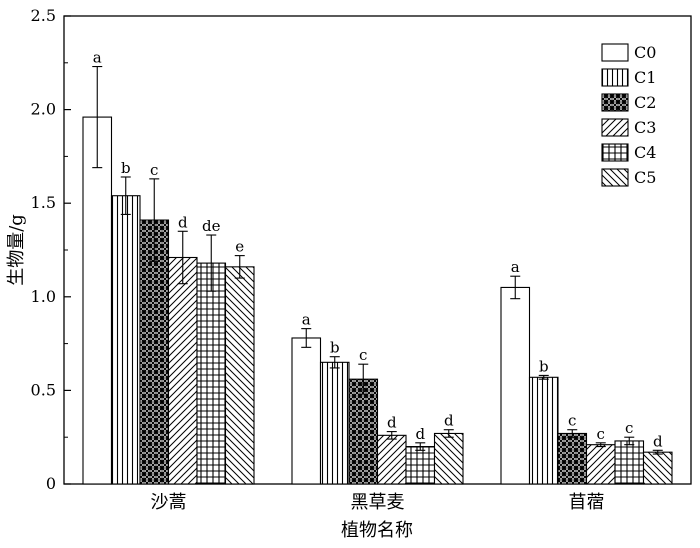 This screenshot has width=700, height=548. What do you see at coordinates (645, 177) in the screenshot?
I see `legend-label: C5` at bounding box center [645, 177].